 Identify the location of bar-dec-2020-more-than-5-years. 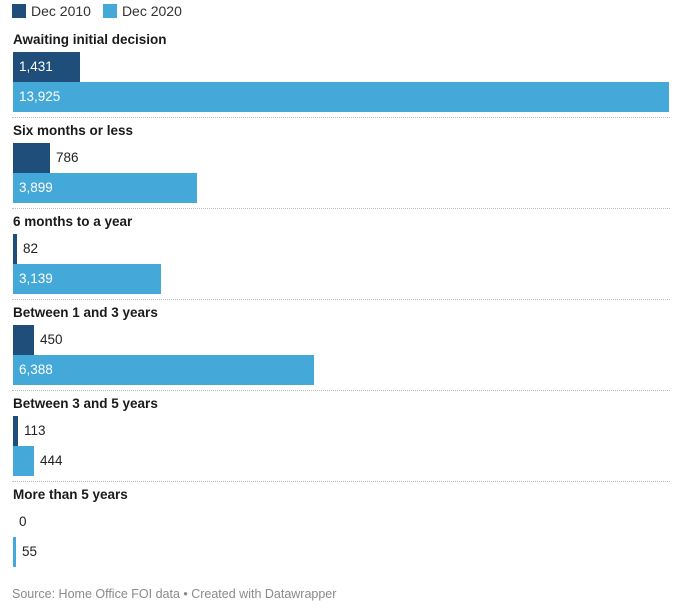
(14, 552).